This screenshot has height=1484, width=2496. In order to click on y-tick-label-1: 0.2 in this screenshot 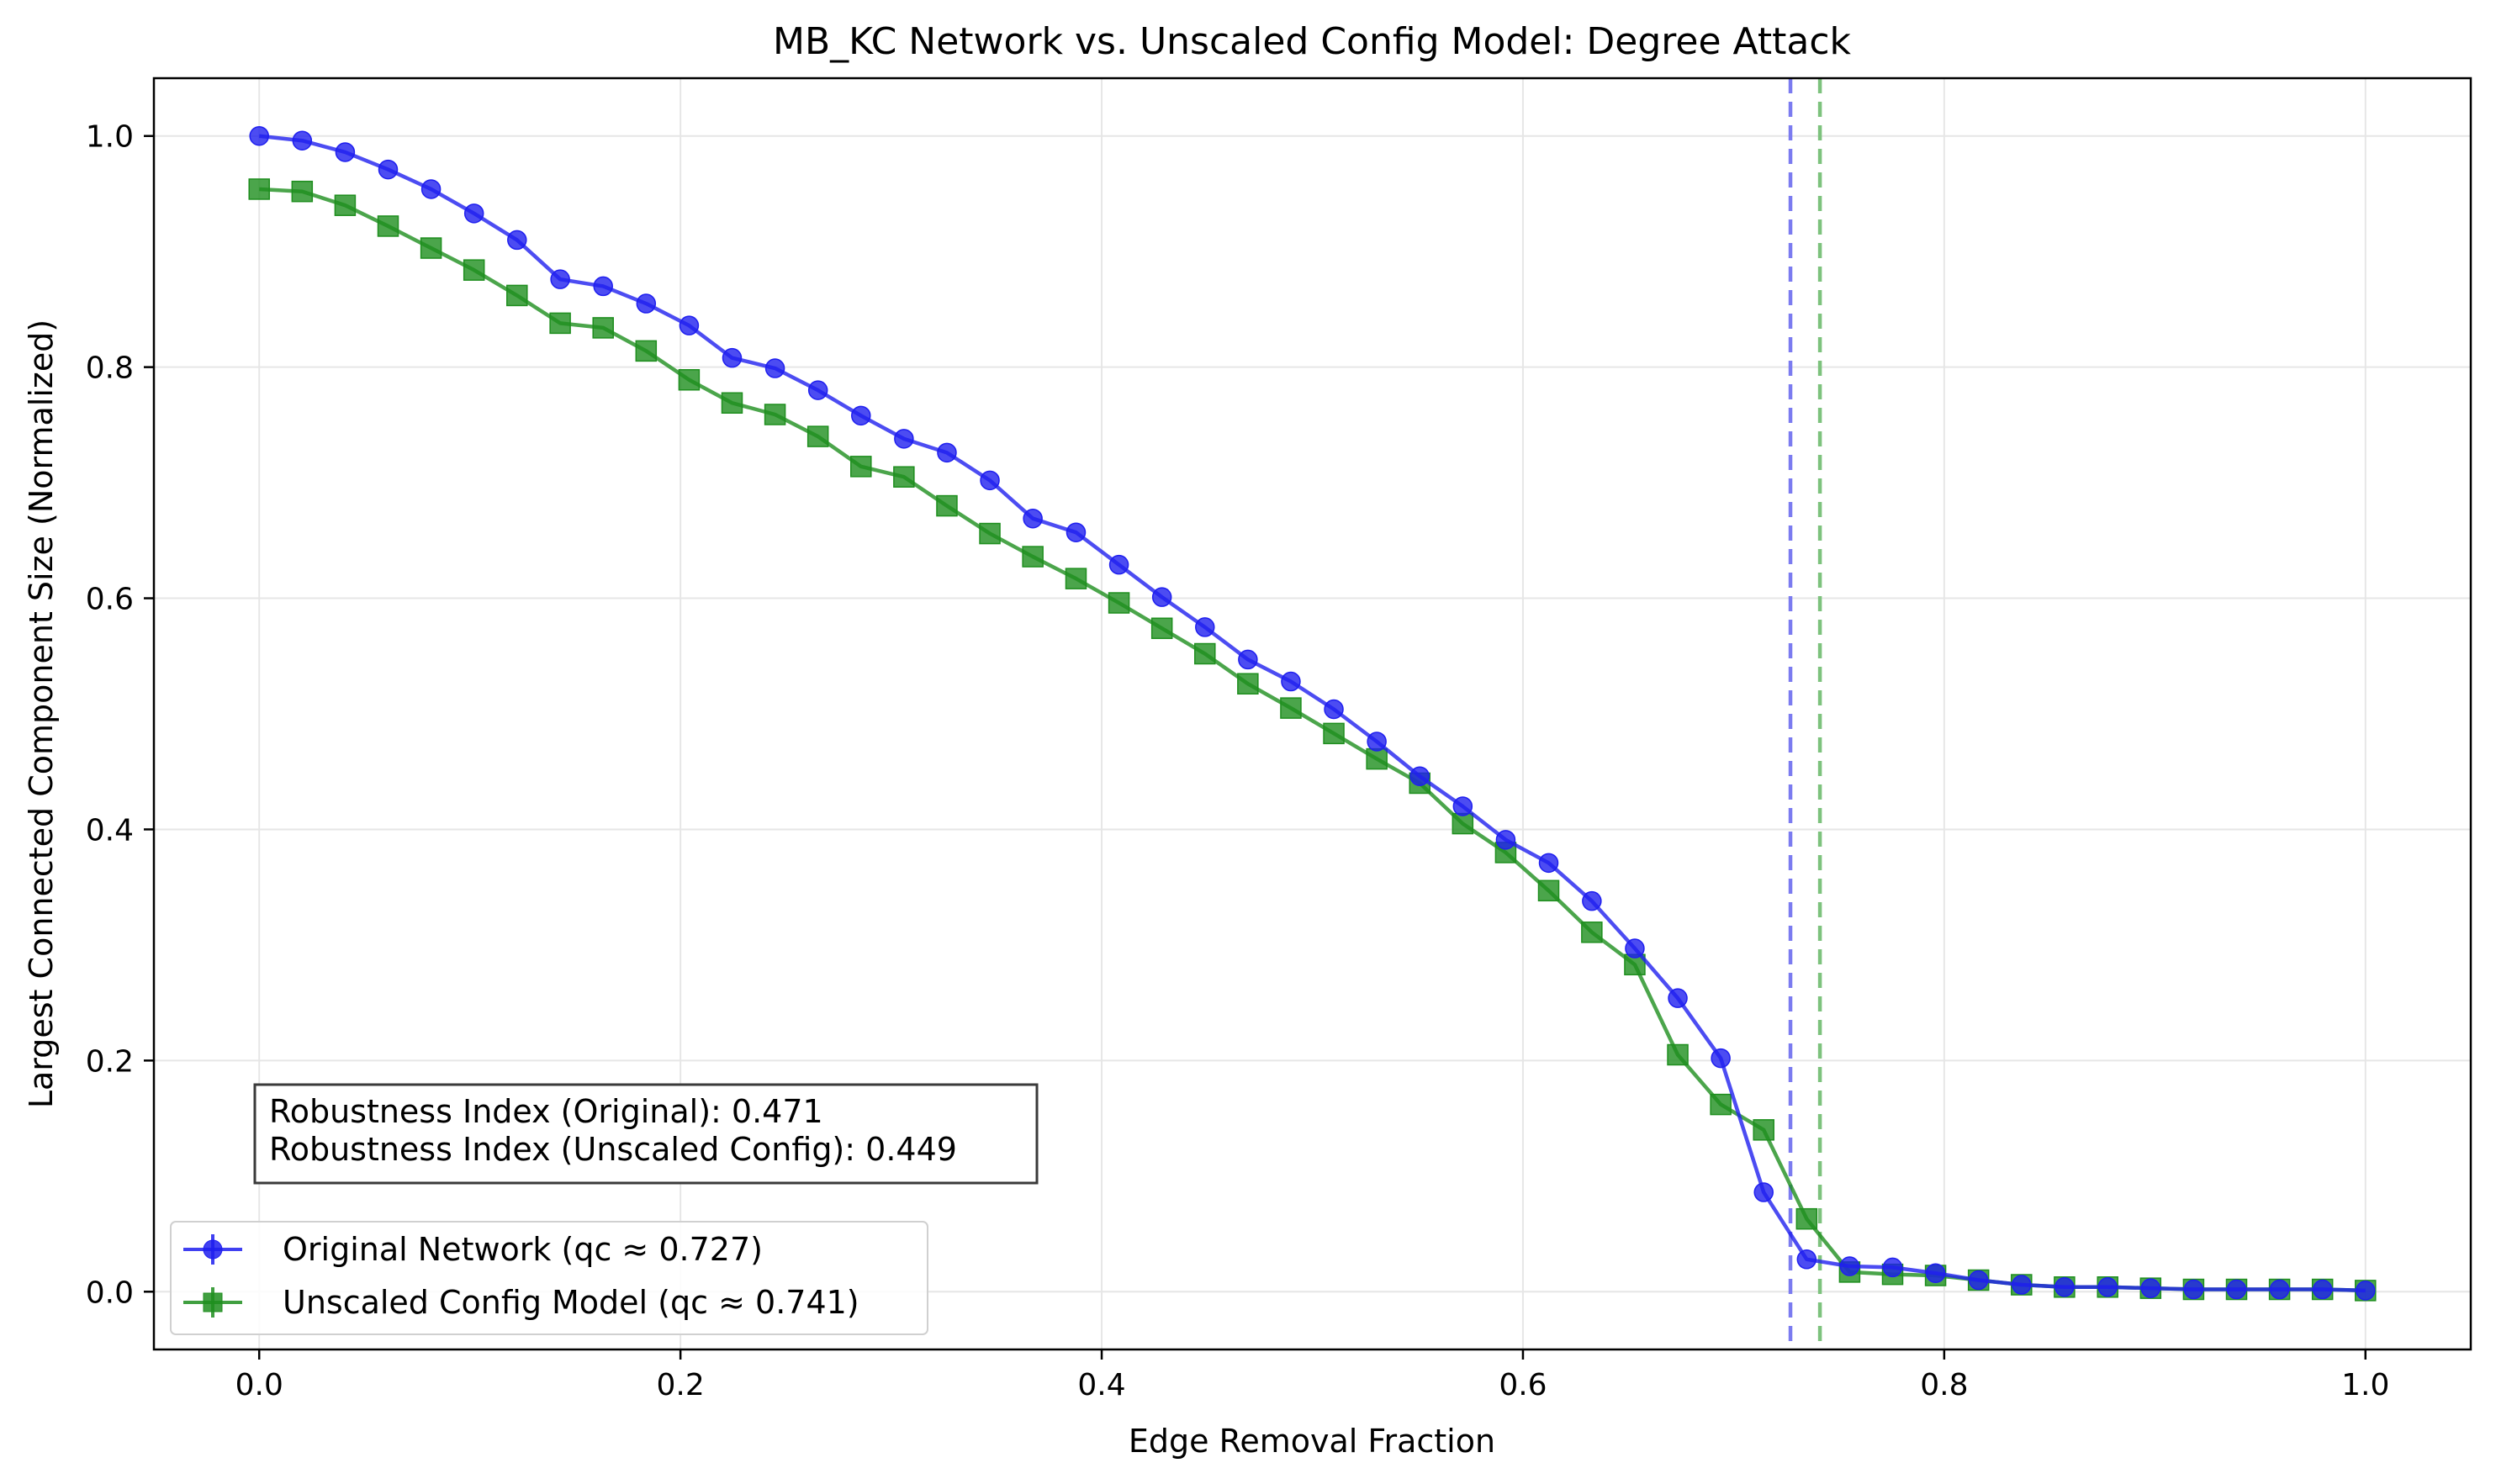, I will do `click(110, 1061)`.